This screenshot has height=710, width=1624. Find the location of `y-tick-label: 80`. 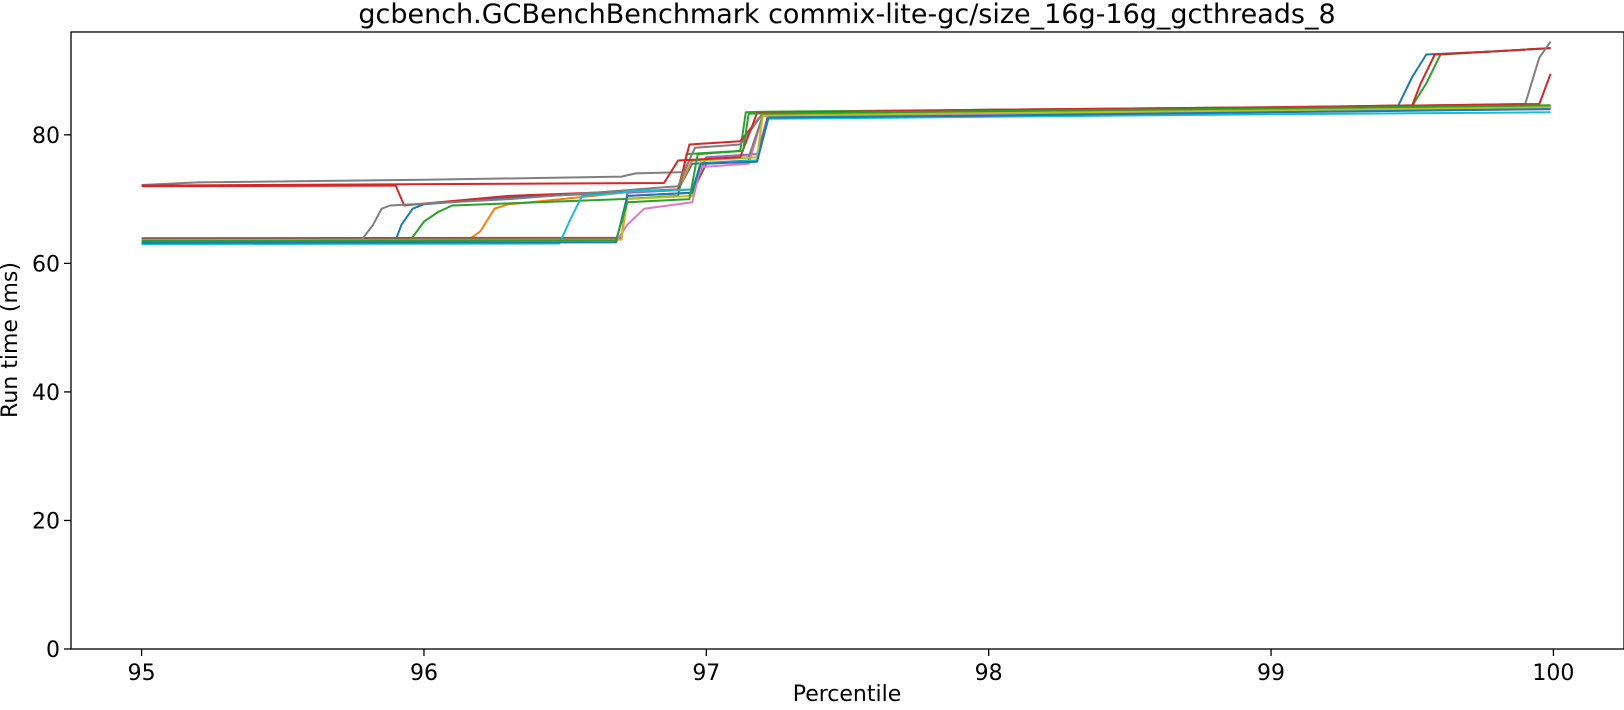

y-tick-label: 80 is located at coordinates (46, 136).